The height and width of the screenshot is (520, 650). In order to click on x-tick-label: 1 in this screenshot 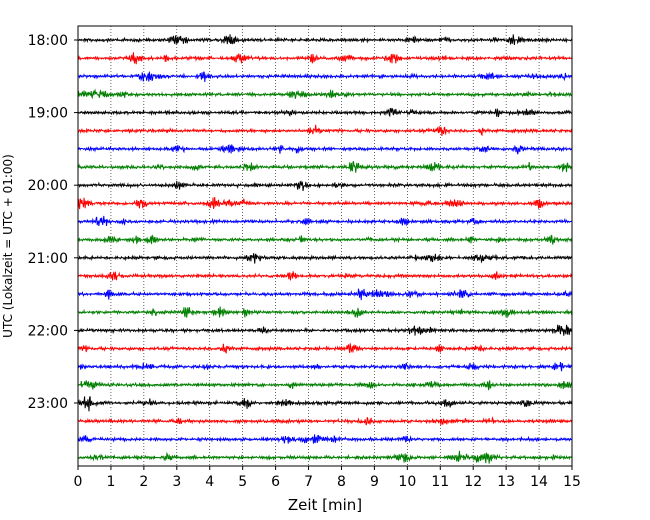, I will do `click(110, 482)`.